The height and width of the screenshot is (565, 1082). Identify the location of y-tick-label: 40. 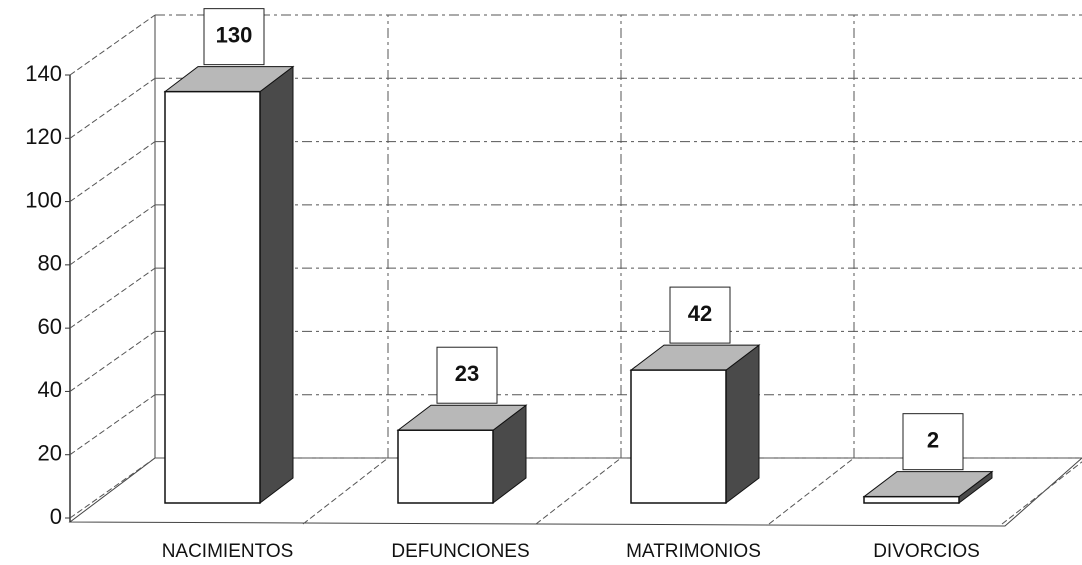
(50, 389).